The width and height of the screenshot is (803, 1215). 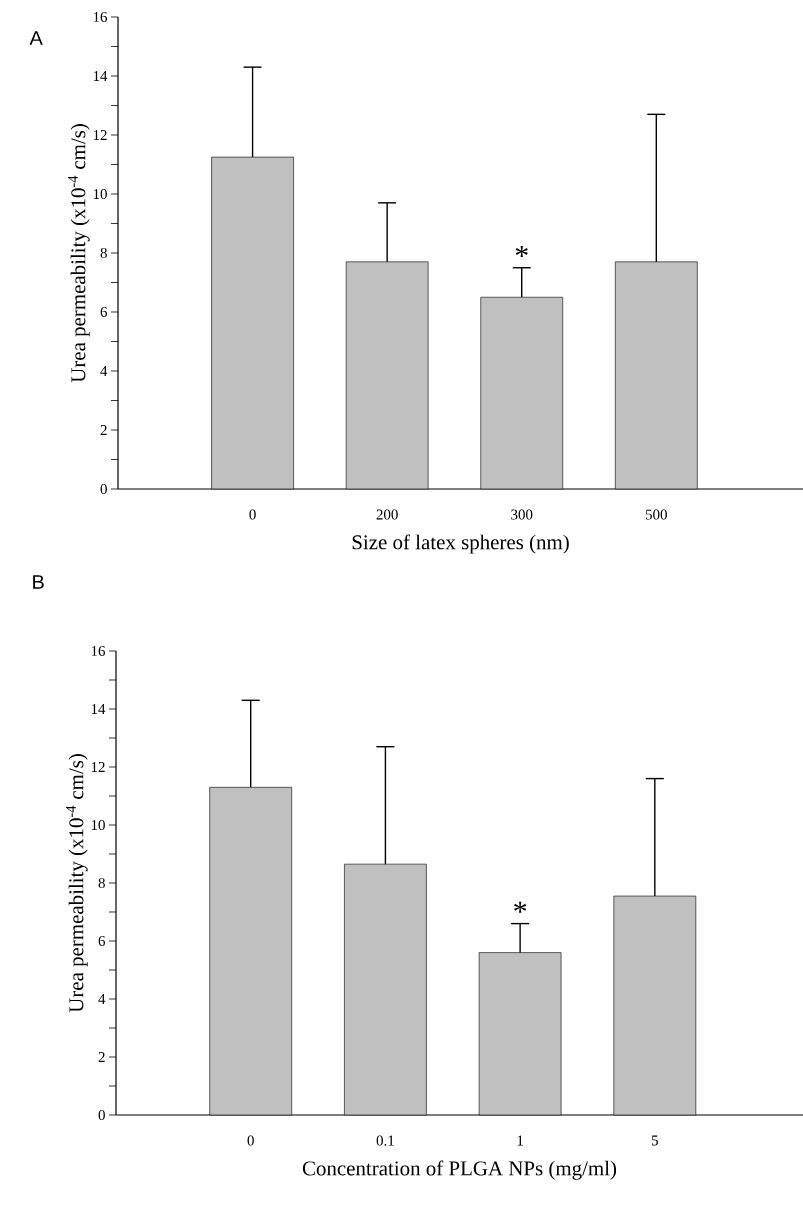 What do you see at coordinates (520, 1140) in the screenshot?
I see `x-tick-label: 1` at bounding box center [520, 1140].